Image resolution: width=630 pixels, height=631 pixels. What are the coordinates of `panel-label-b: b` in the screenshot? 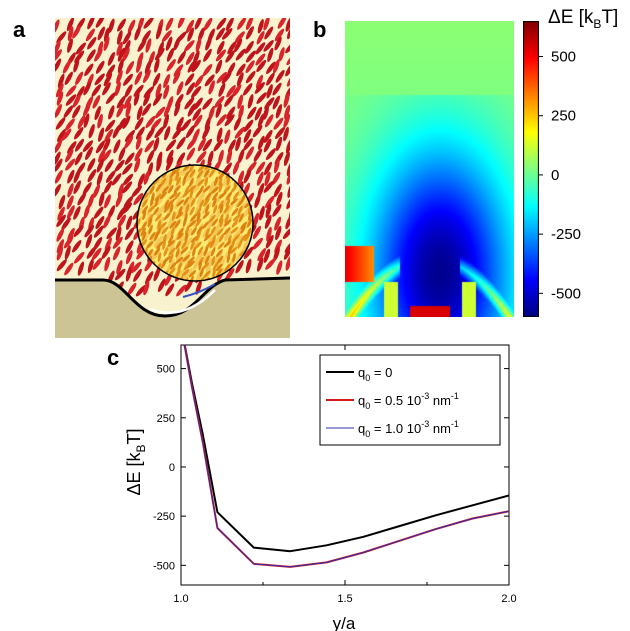 It's located at (320, 29).